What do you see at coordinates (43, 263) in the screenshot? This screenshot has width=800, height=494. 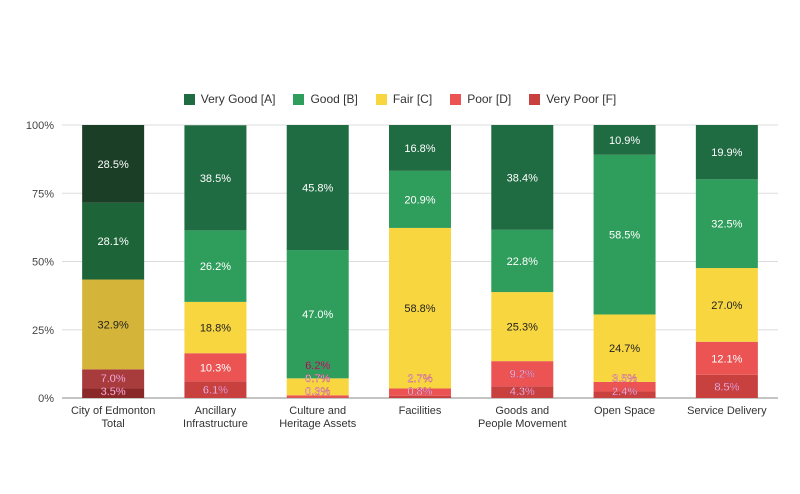 I see `y-tick-label: 50%` at bounding box center [43, 263].